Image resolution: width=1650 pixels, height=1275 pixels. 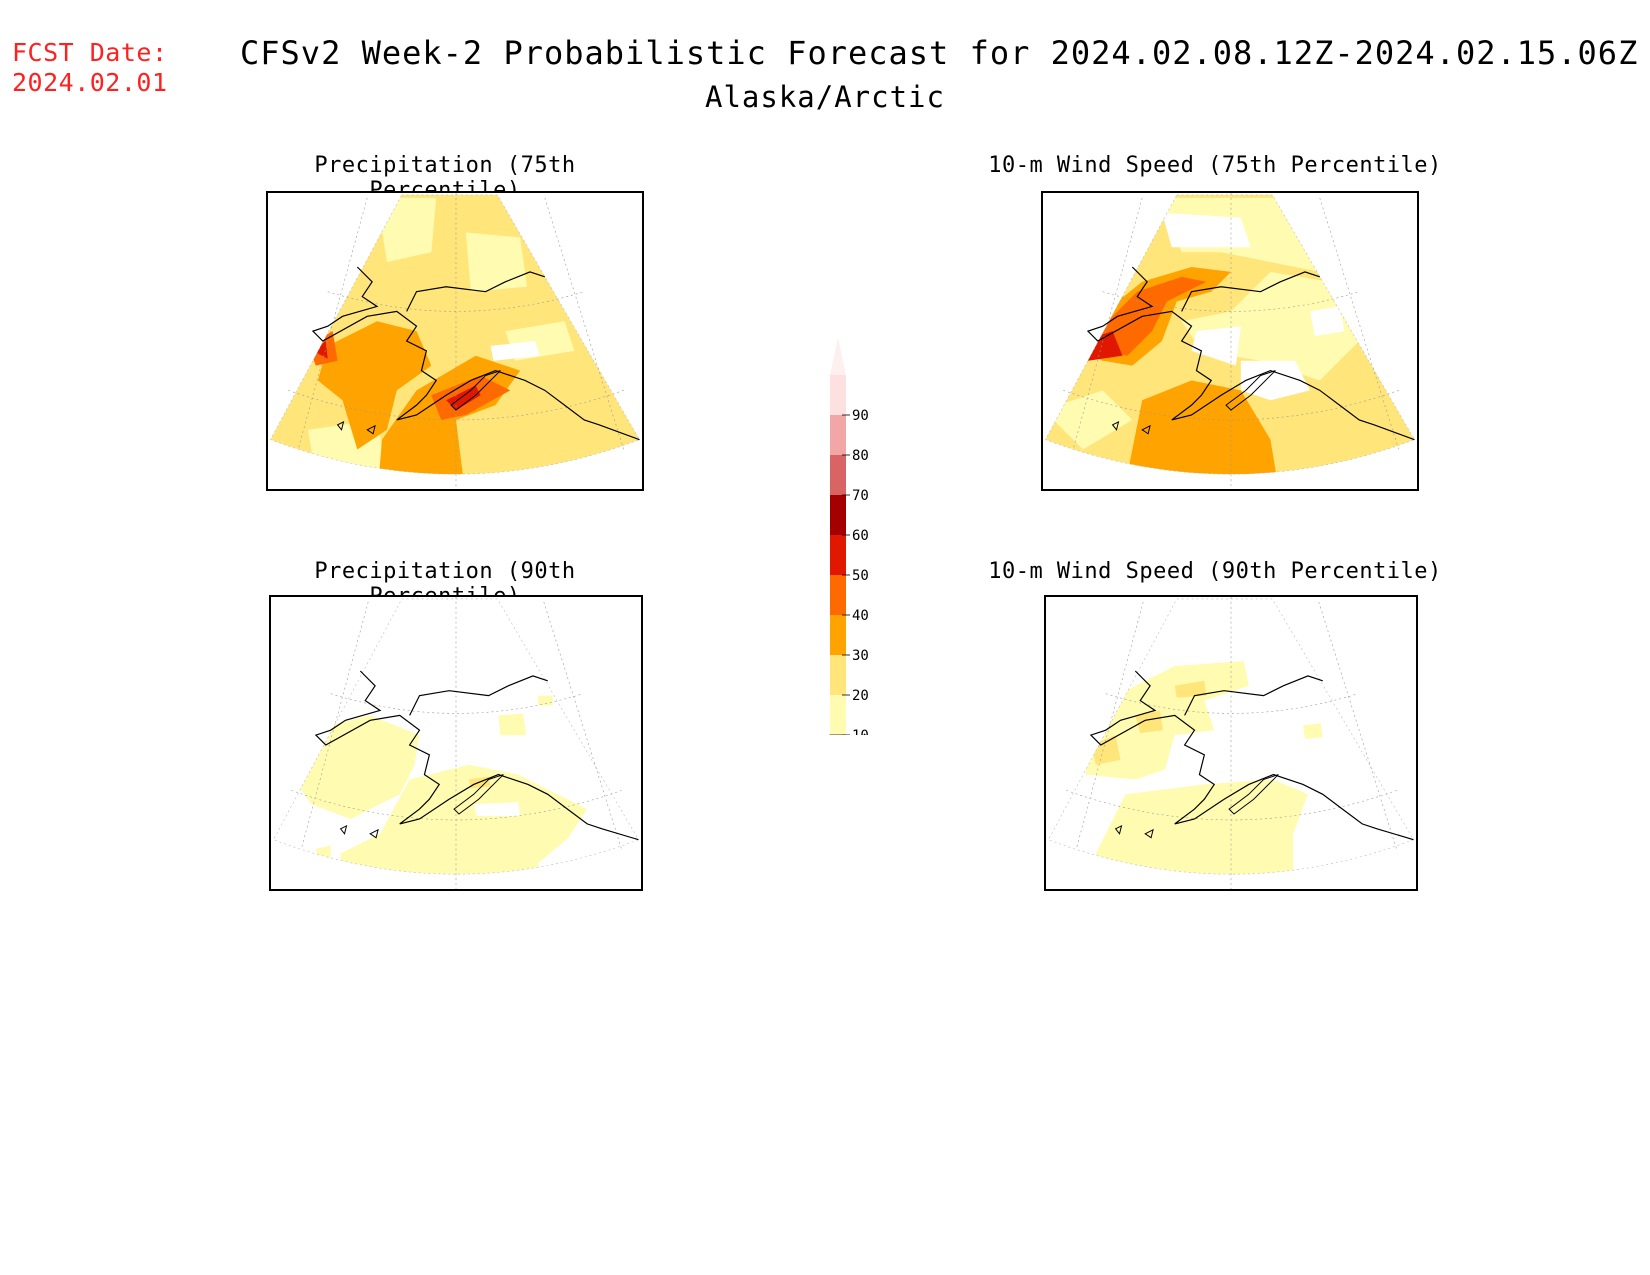 What do you see at coordinates (860, 616) in the screenshot?
I see `colorbar-label: 40` at bounding box center [860, 616].